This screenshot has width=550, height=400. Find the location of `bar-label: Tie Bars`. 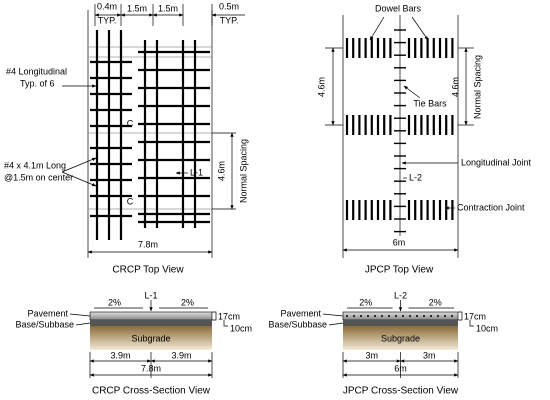

bar-label: Tie Bars is located at coordinates (430, 103).